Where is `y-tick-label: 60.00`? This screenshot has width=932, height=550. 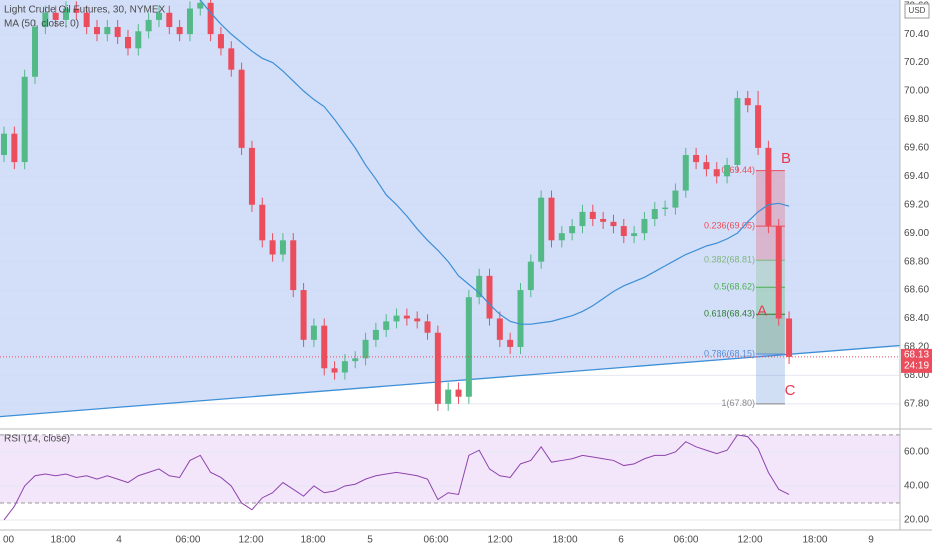
y-tick-label: 60.00 is located at coordinates (916, 452).